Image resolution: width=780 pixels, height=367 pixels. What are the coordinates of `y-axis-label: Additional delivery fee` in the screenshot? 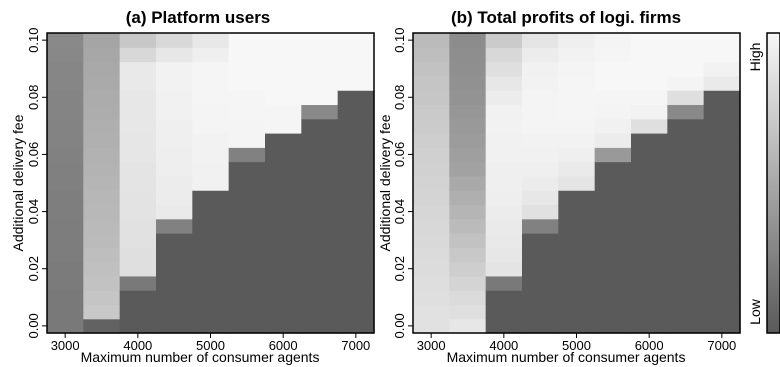 It's located at (385, 182).